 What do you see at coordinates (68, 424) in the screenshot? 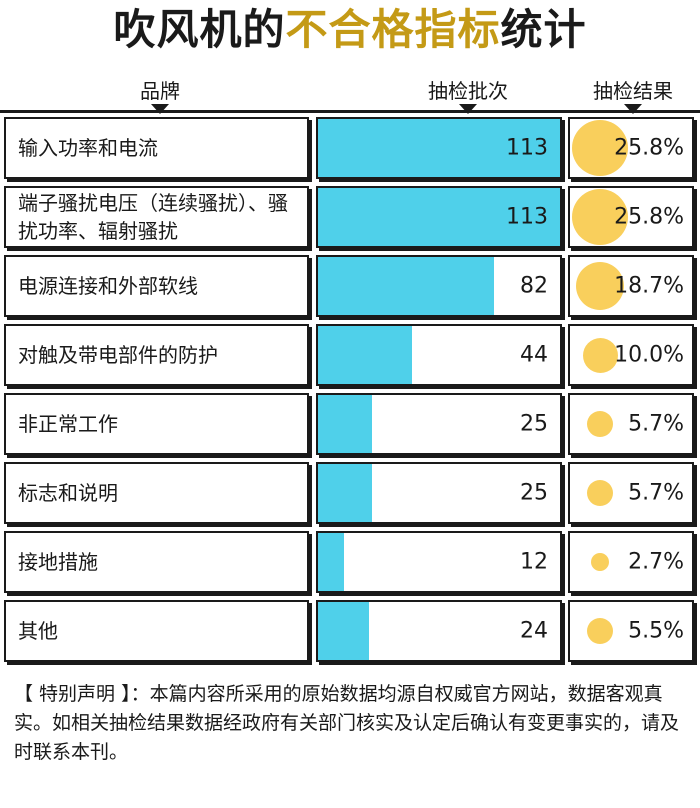
I see `category-label: 非正常工作` at bounding box center [68, 424].